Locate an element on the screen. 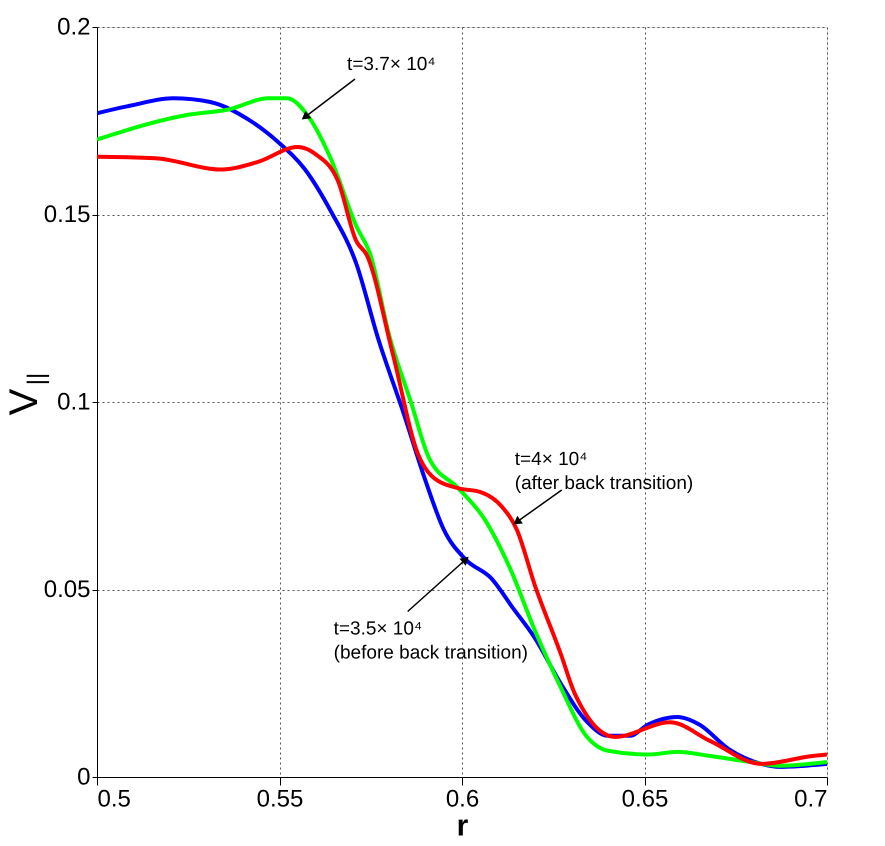 The height and width of the screenshot is (846, 885). annotation: t=4× 10⁴ (after back transition) is located at coordinates (604, 471).